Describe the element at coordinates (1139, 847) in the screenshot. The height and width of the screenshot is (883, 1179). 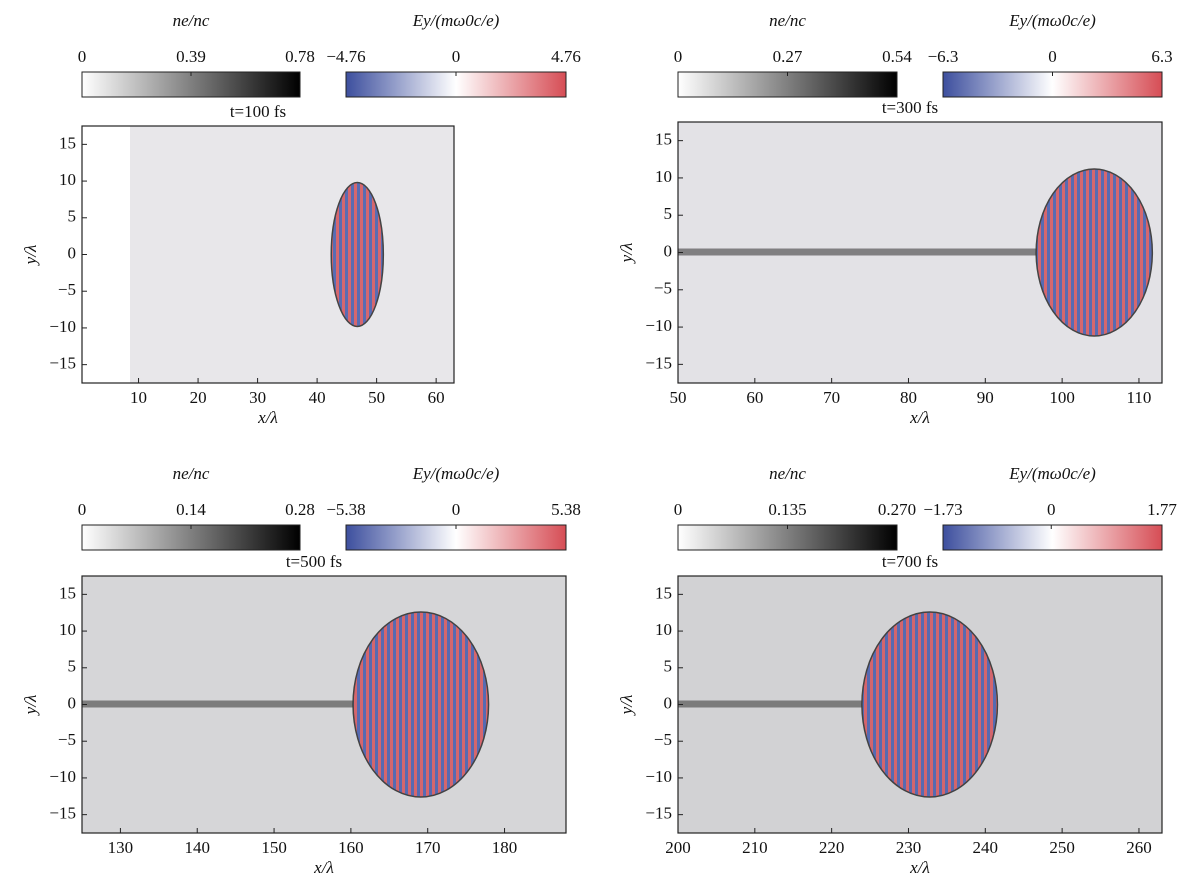
I see `x-tick-label: 260` at that location.